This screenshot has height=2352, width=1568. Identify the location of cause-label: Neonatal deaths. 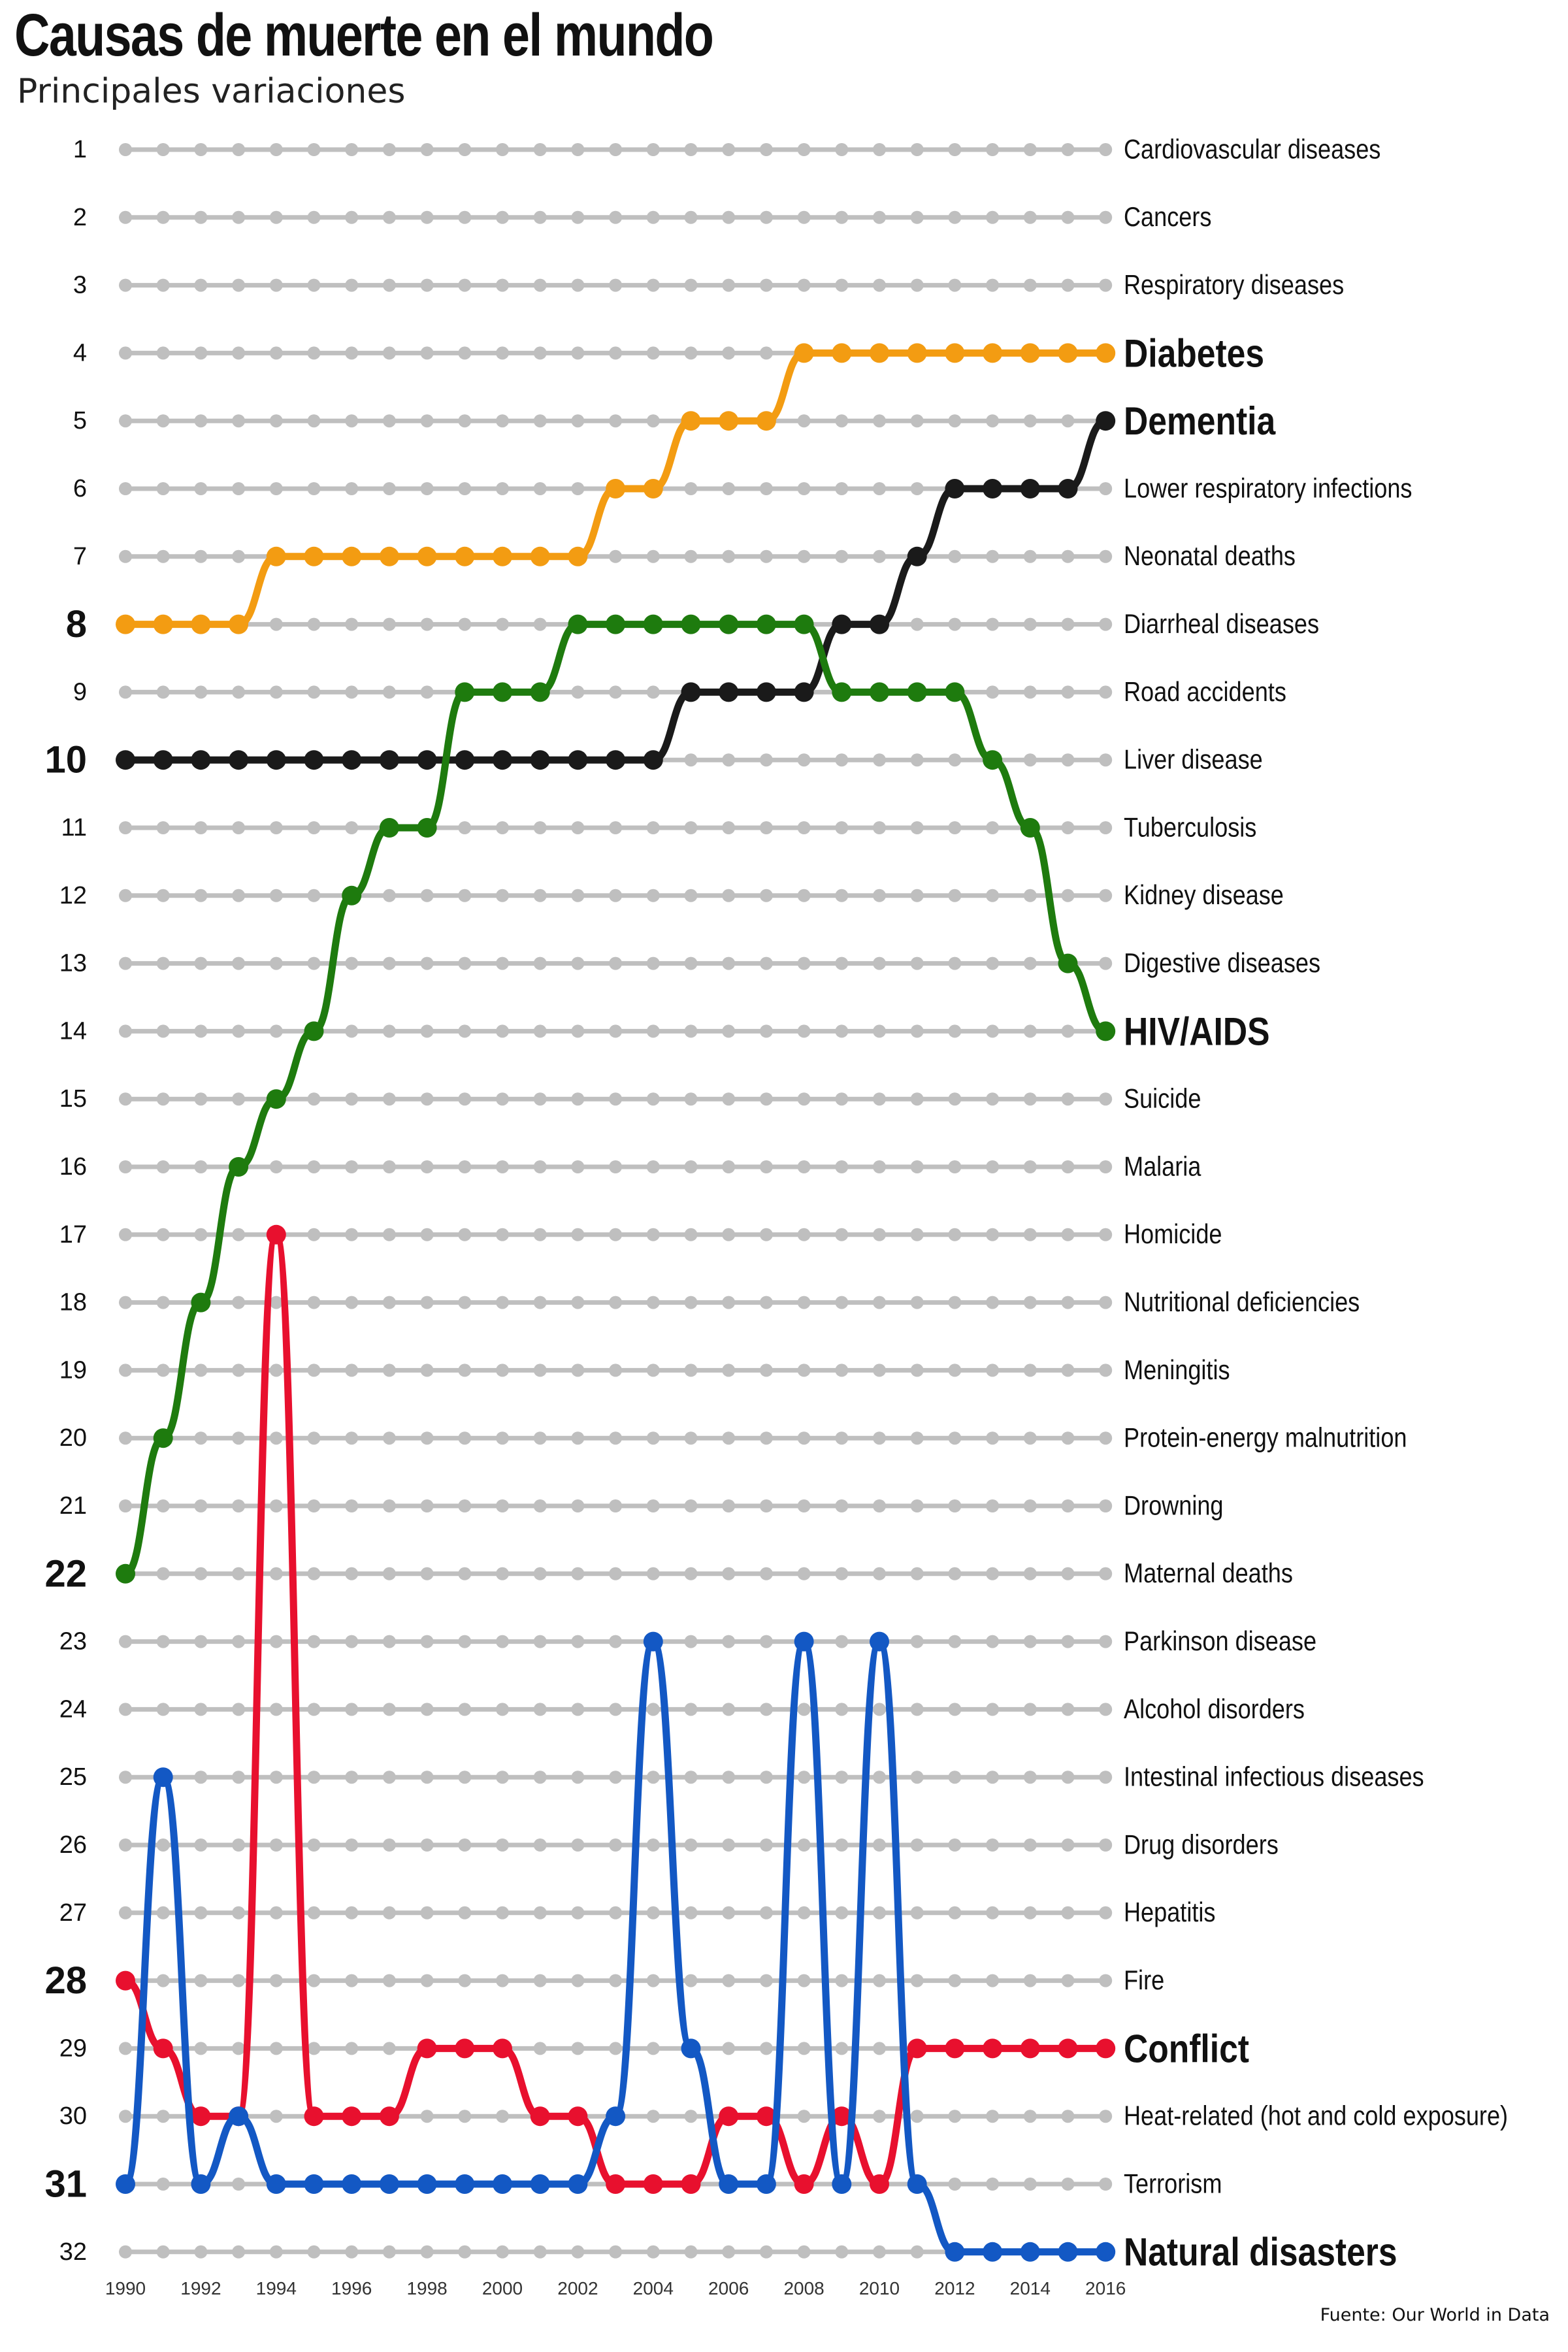
(1210, 557).